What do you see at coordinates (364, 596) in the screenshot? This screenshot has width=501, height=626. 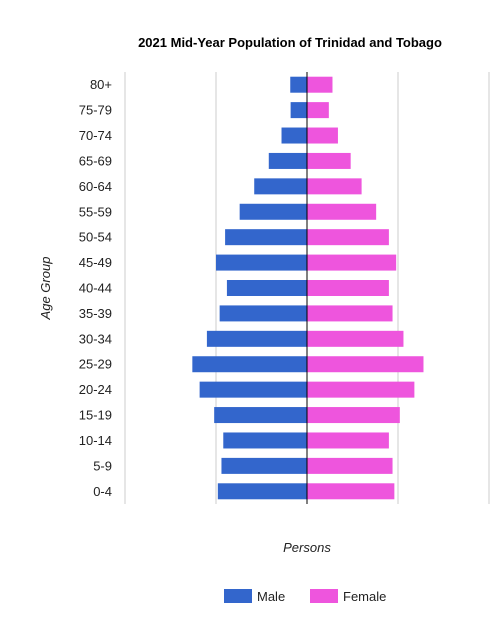 I see `legend-label-female: Female` at bounding box center [364, 596].